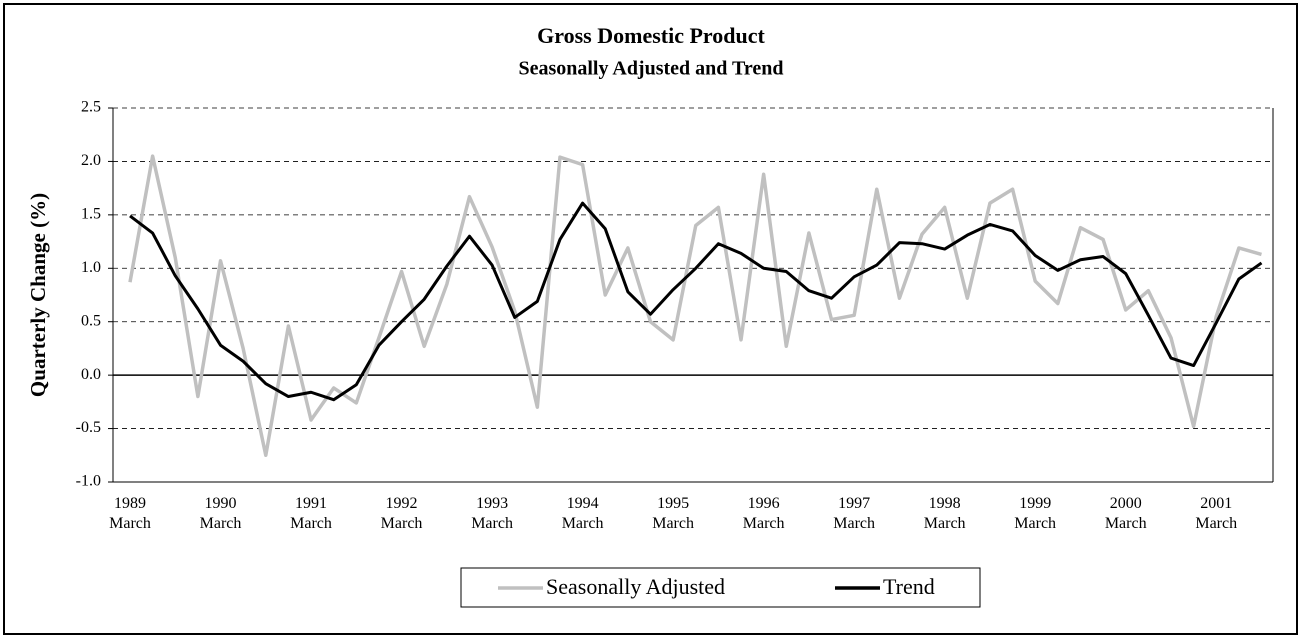 The width and height of the screenshot is (1302, 639). What do you see at coordinates (944, 513) in the screenshot?
I see `x-tick-label: 1998 March` at bounding box center [944, 513].